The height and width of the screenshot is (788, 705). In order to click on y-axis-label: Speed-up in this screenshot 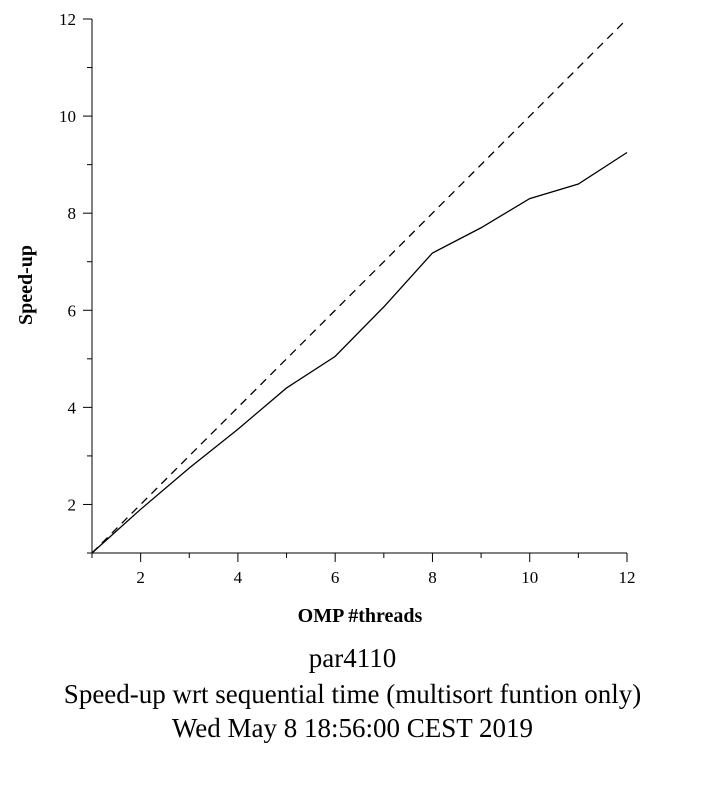, I will do `click(26, 285)`.